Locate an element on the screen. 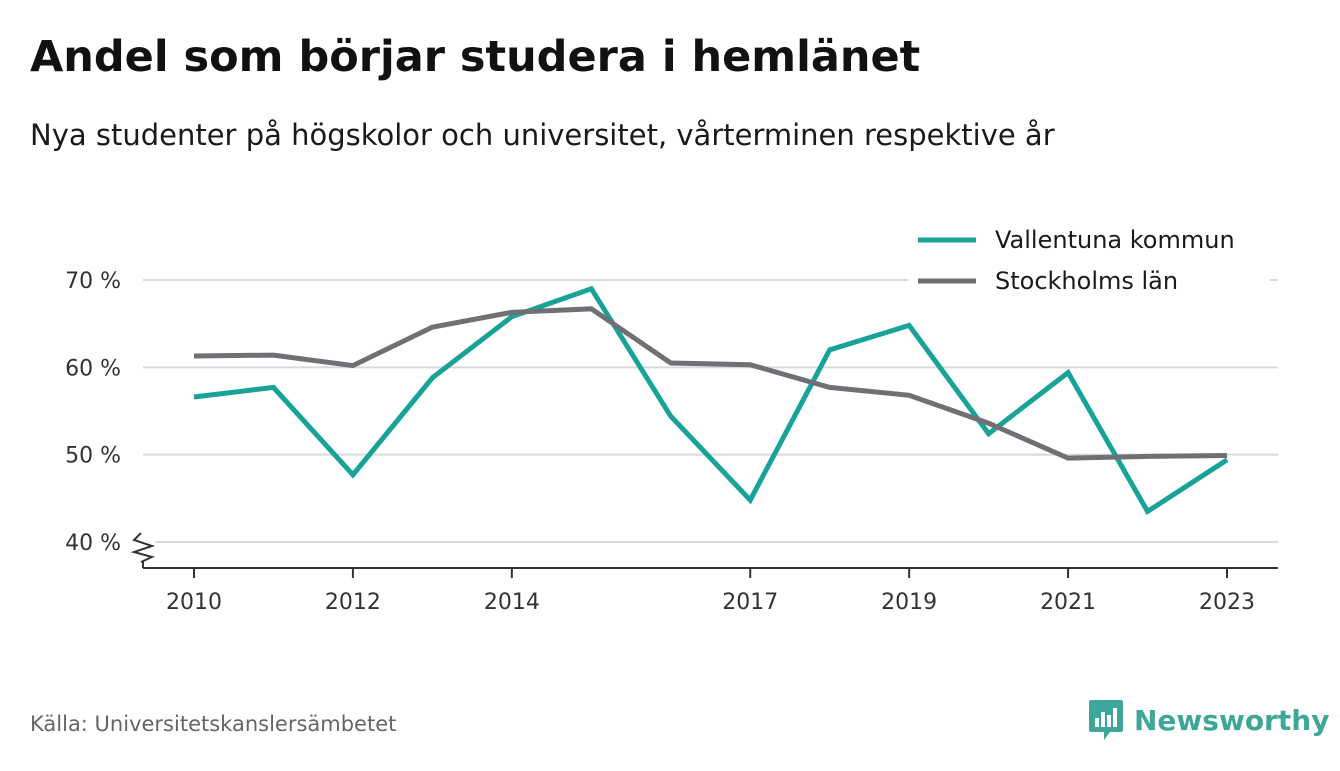  x-tick-label: 2023 is located at coordinates (1227, 602).